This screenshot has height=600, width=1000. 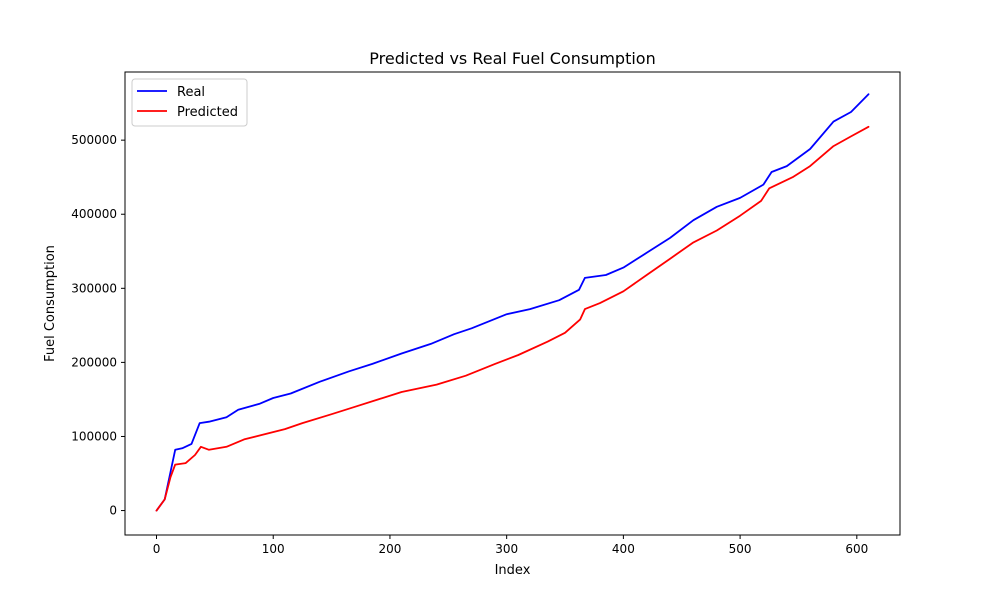 What do you see at coordinates (513, 570) in the screenshot?
I see `x-axis-label: Index` at bounding box center [513, 570].